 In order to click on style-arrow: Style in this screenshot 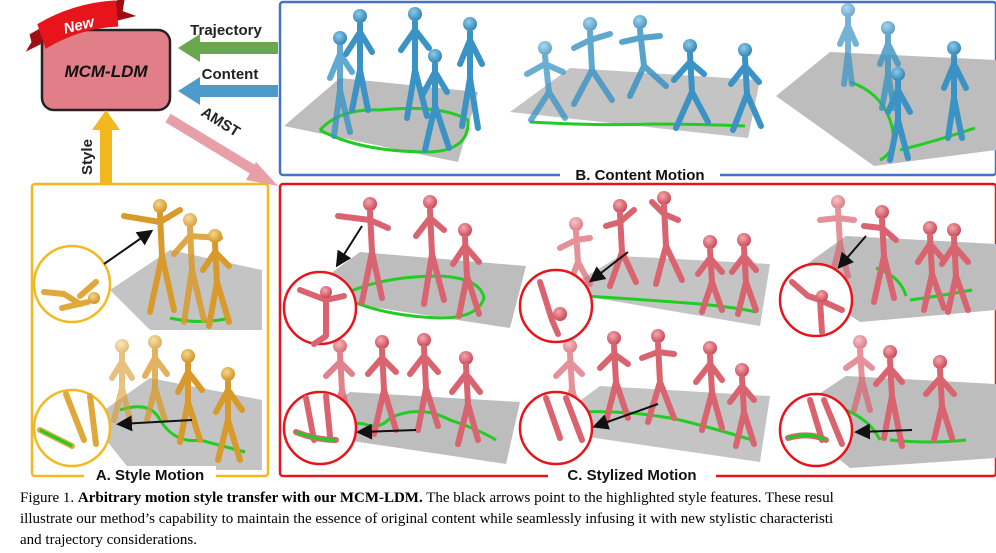, I will do `click(99, 147)`.